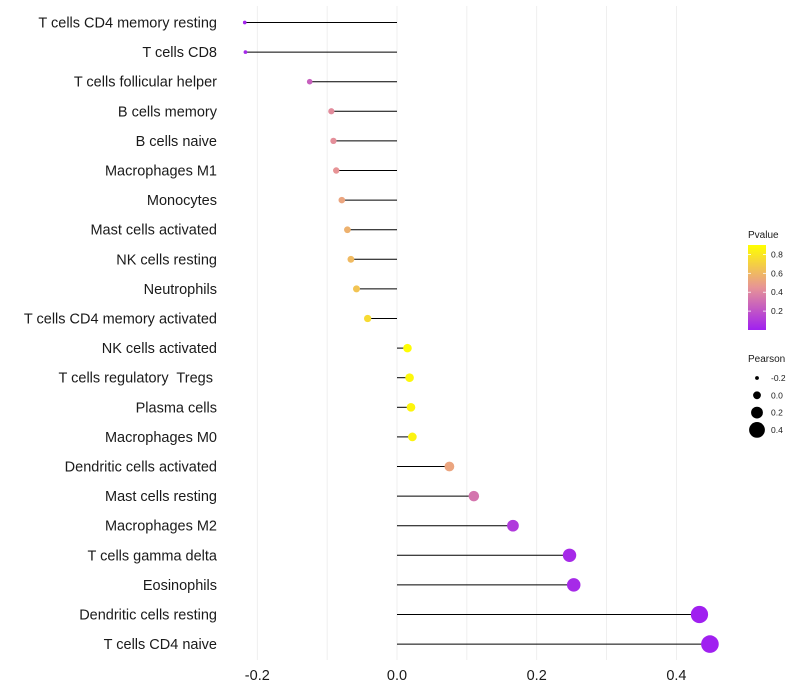  I want to click on category-label: B cells naive, so click(176, 142).